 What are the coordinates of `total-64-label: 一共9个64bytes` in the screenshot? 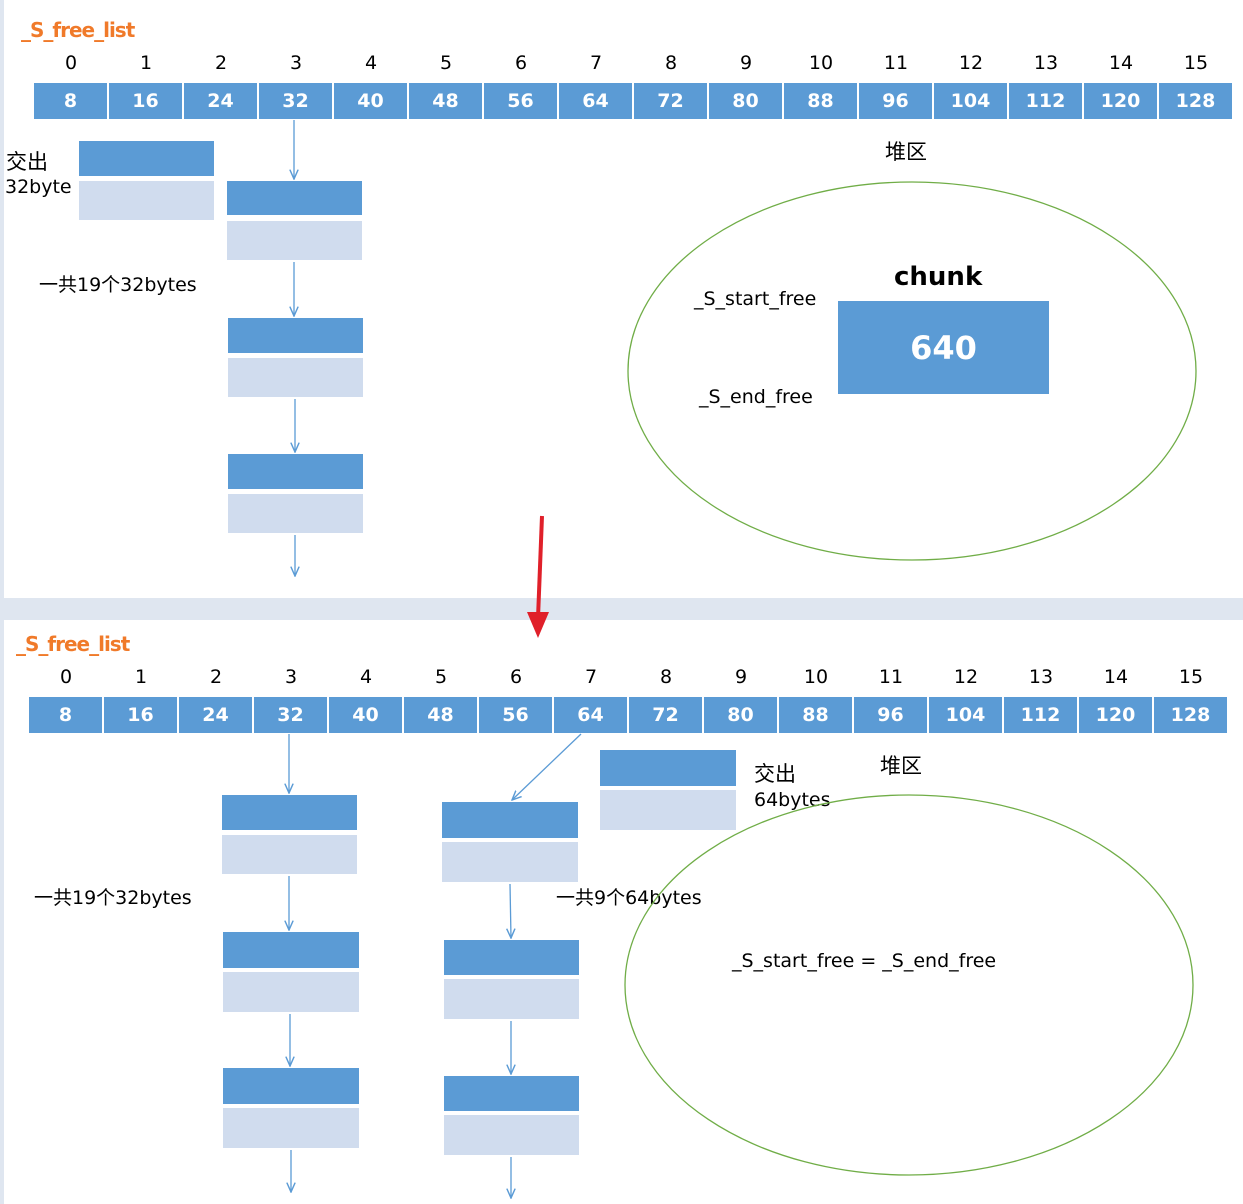 It's located at (629, 898).